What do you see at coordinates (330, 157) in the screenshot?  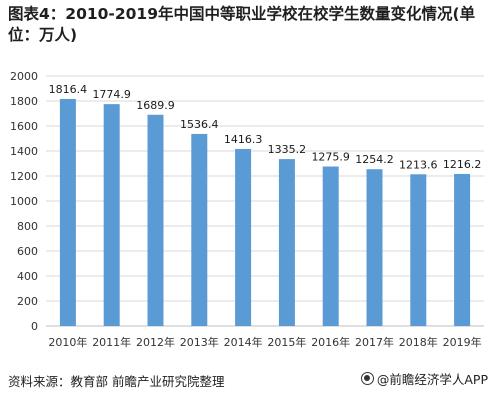 I see `data-label: 1275.9` at bounding box center [330, 157].